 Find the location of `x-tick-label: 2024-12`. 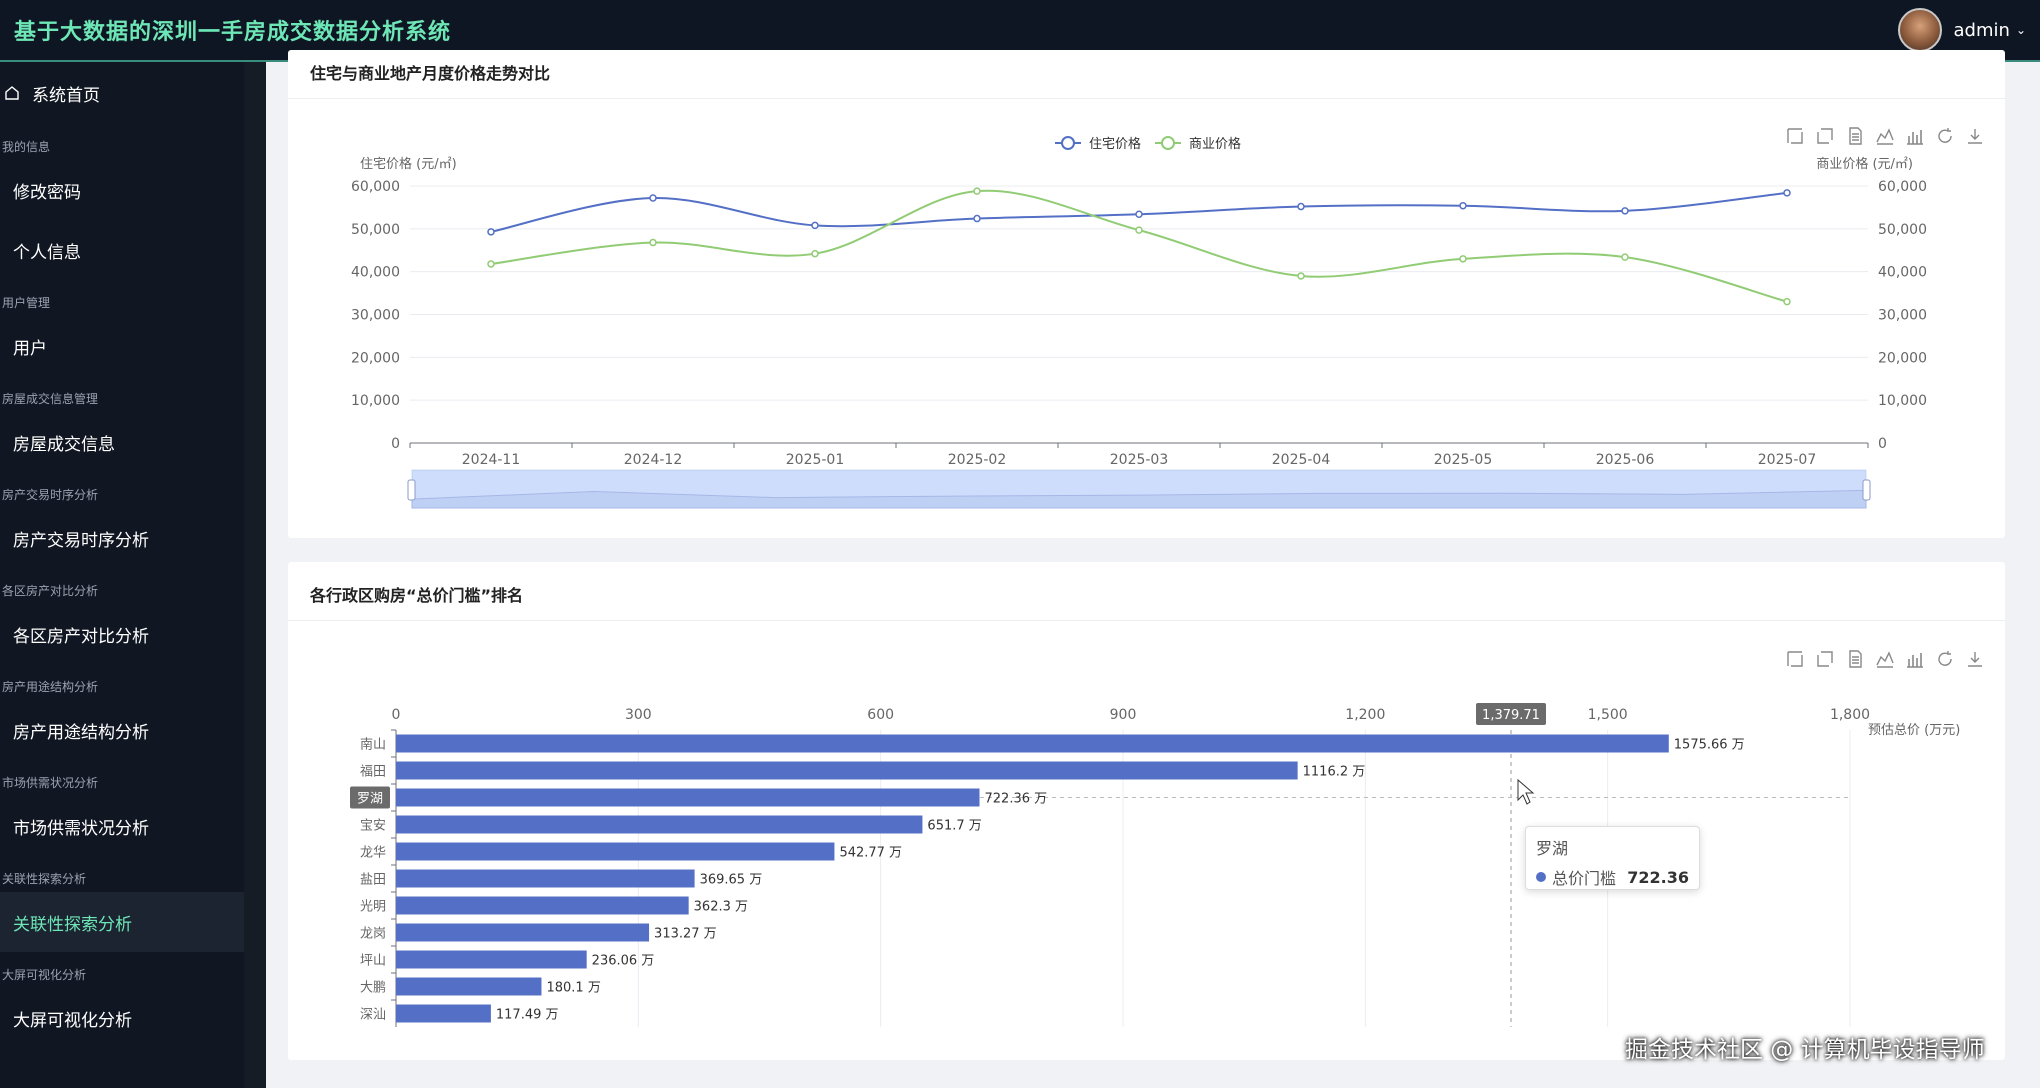

x-tick-label: 2024-12 is located at coordinates (653, 460).